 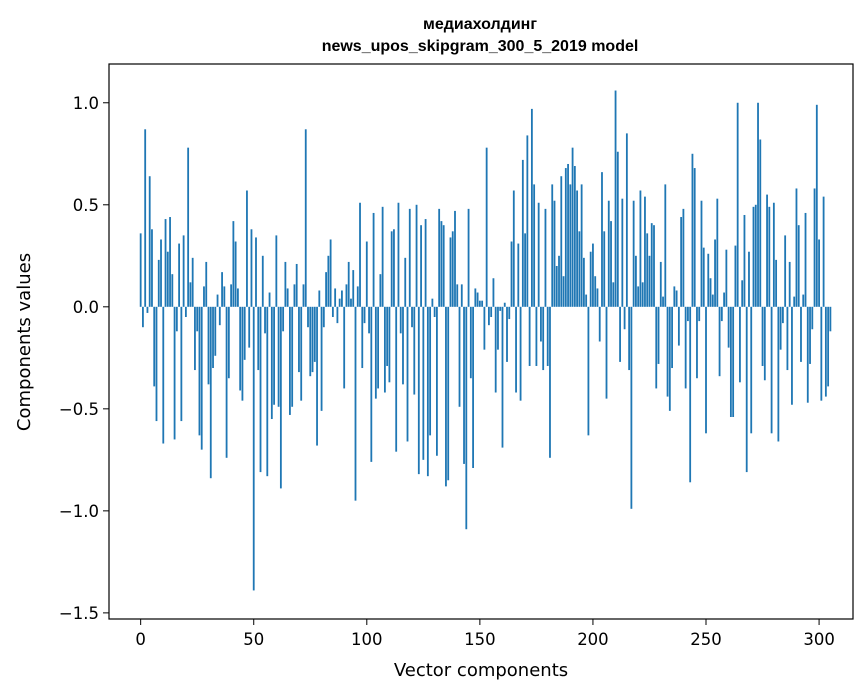 What do you see at coordinates (79, 409) in the screenshot?
I see `y-tick-label: −0.5` at bounding box center [79, 409].